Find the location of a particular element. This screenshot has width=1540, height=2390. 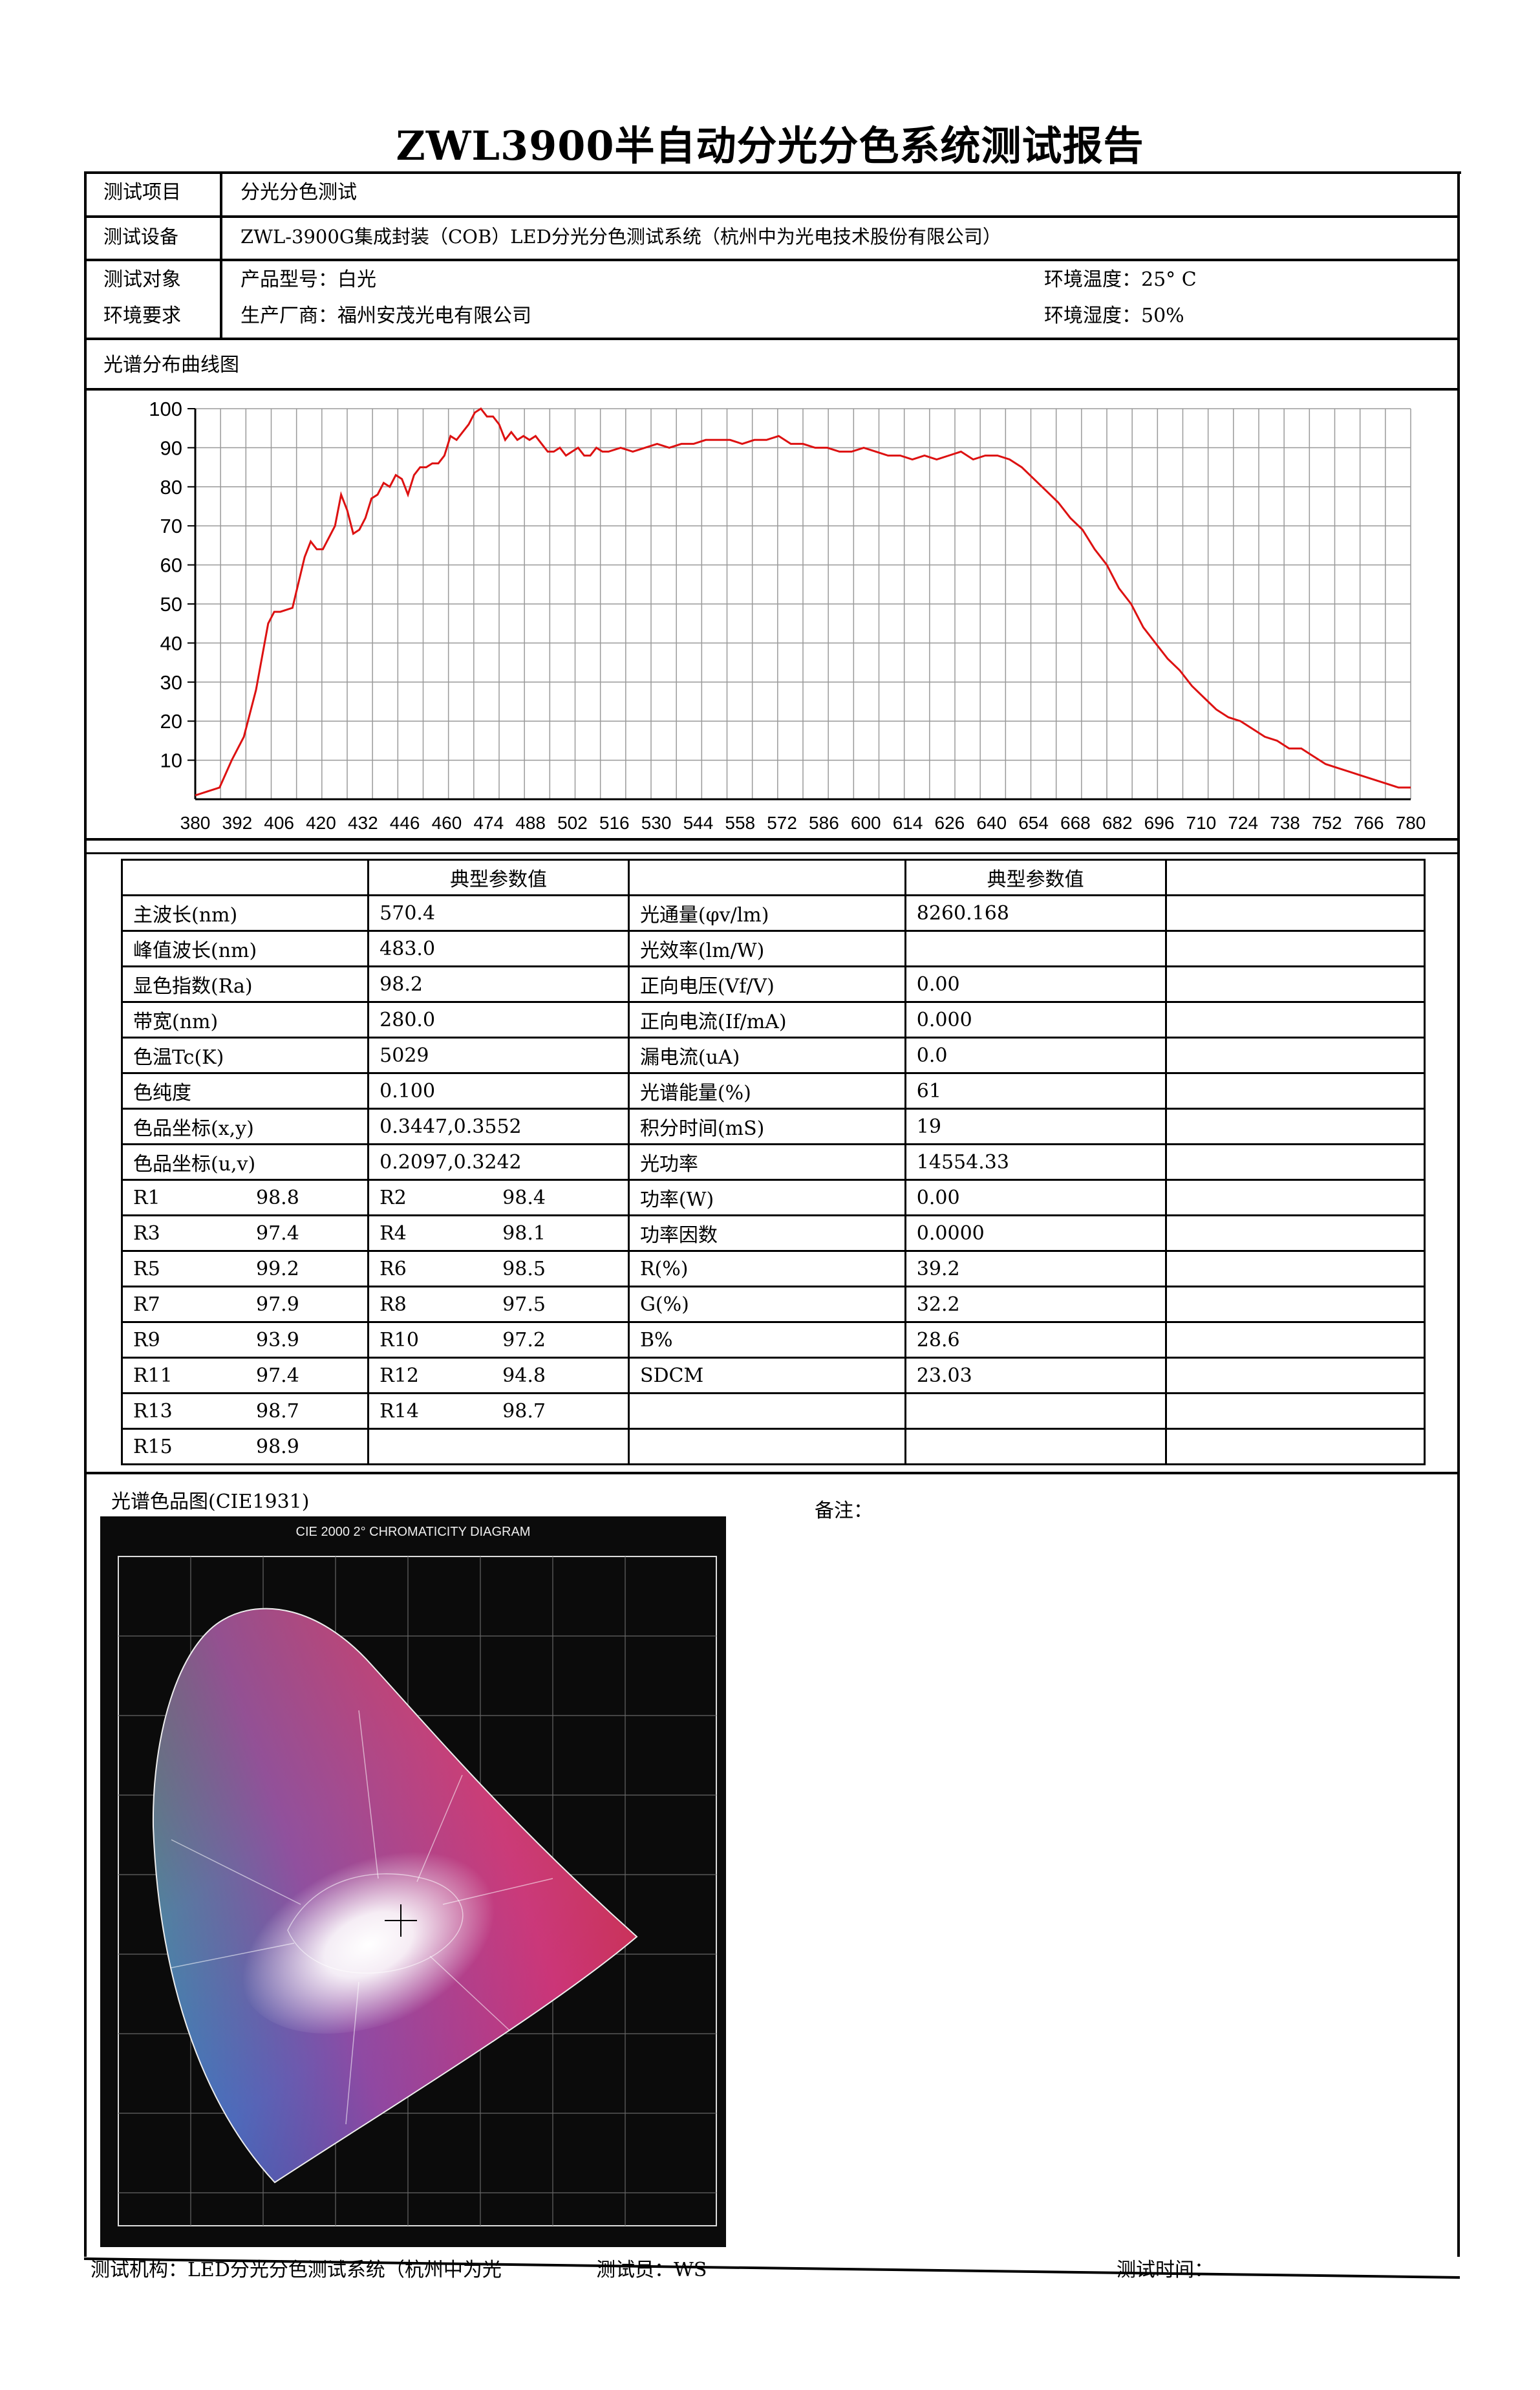

param-name-cell: 光效率(lm/W) is located at coordinates (766, 948).